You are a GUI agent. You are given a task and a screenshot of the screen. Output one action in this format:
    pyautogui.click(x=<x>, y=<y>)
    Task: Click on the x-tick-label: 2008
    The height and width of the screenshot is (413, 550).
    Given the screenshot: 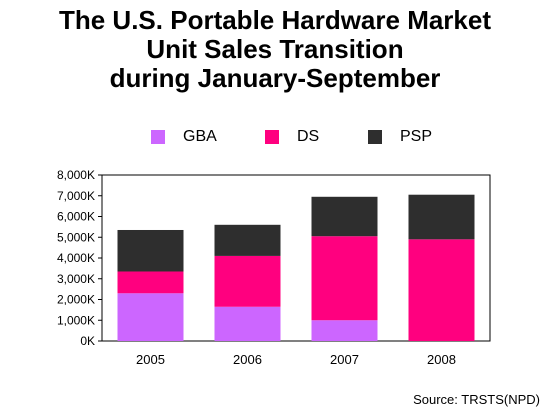 What is the action you would take?
    pyautogui.click(x=441, y=359)
    